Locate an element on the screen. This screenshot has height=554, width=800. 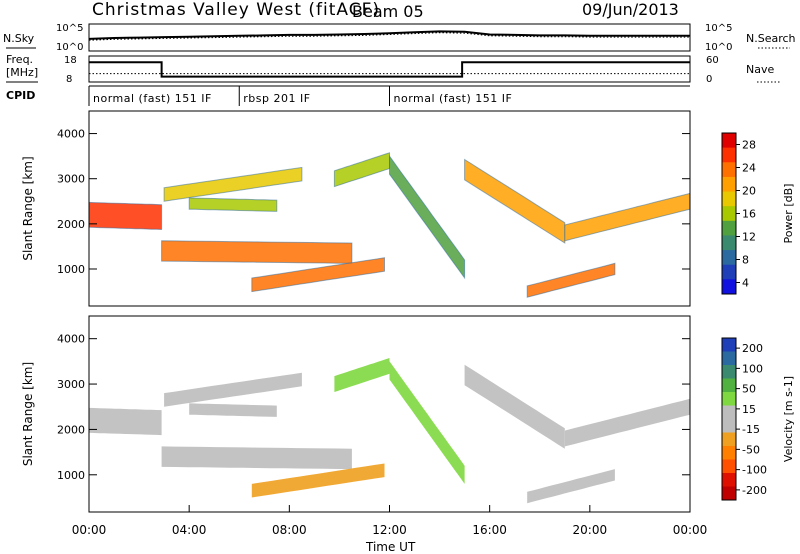
noise-left-label: N.Sky is located at coordinates (19, 38).